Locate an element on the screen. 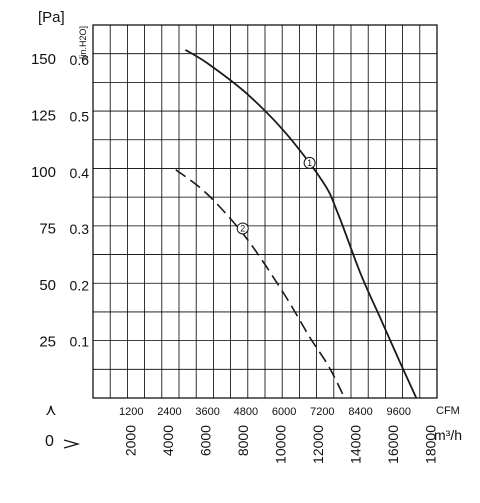  series-marker-2: 2 is located at coordinates (242, 228).